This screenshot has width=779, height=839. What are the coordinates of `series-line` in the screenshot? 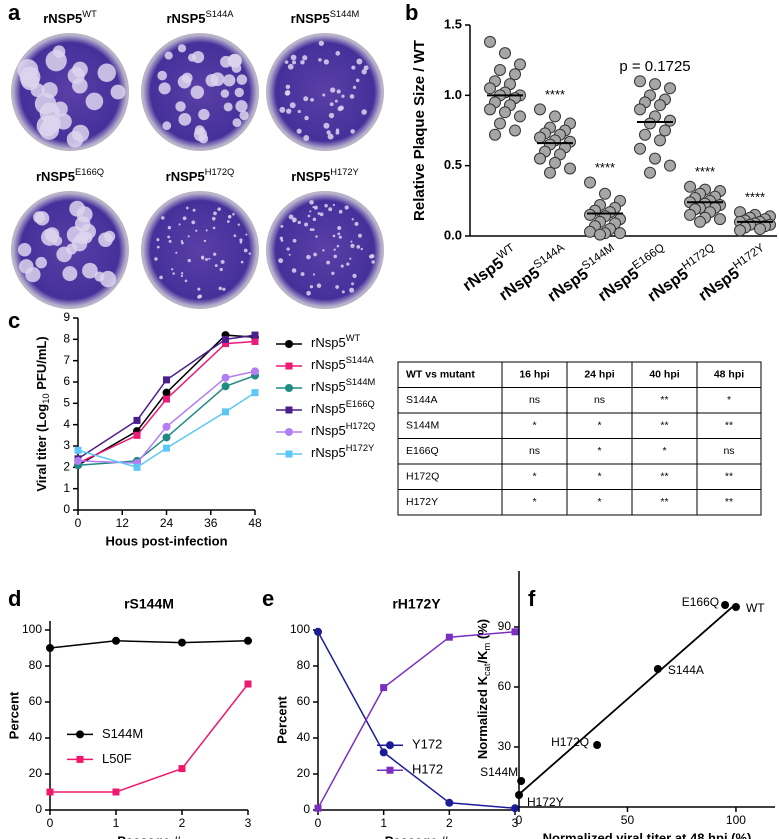 It's located at (149, 644).